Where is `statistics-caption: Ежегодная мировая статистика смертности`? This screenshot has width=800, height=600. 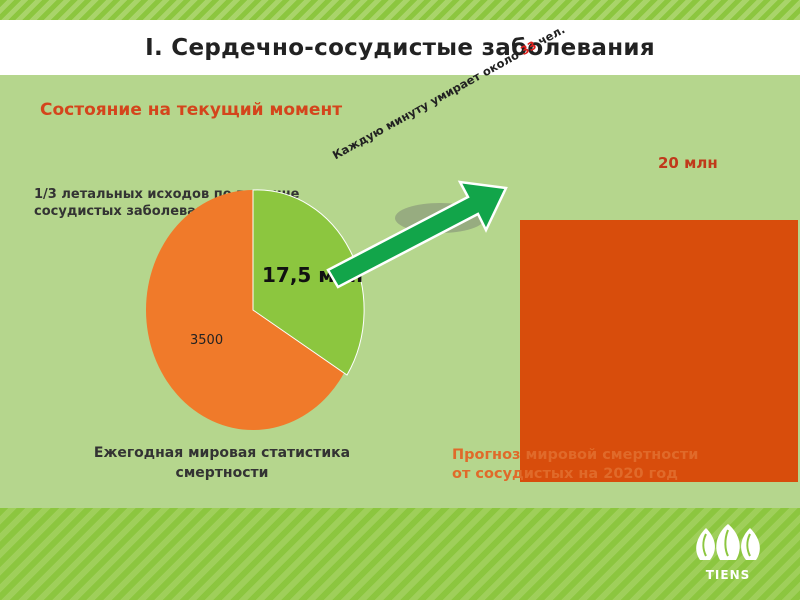 statistics-caption: Ежегодная мировая статистика смертности is located at coordinates (222, 463).